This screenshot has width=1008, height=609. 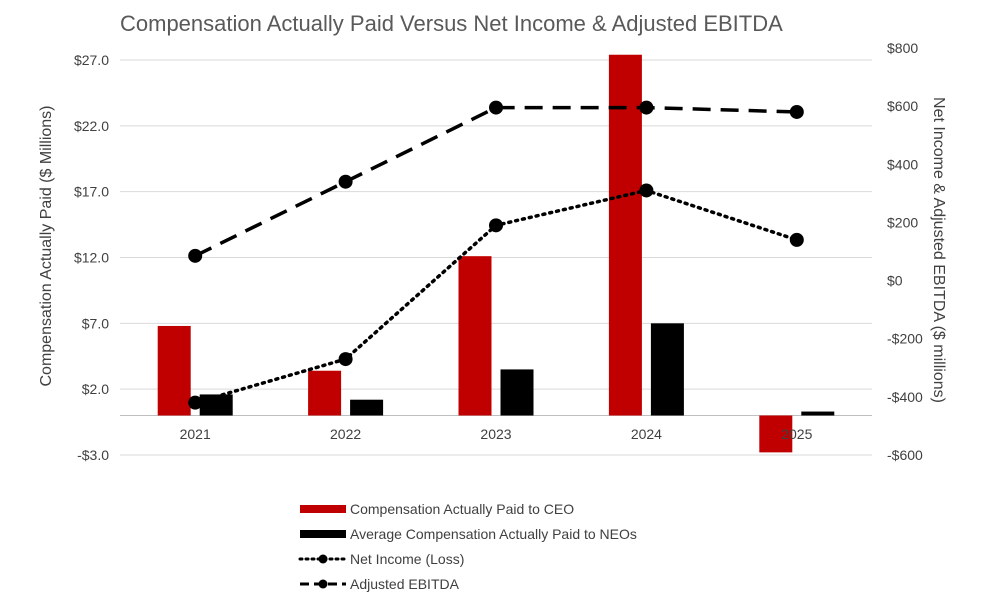 What do you see at coordinates (646, 107) in the screenshot?
I see `ebitda-point-2024` at bounding box center [646, 107].